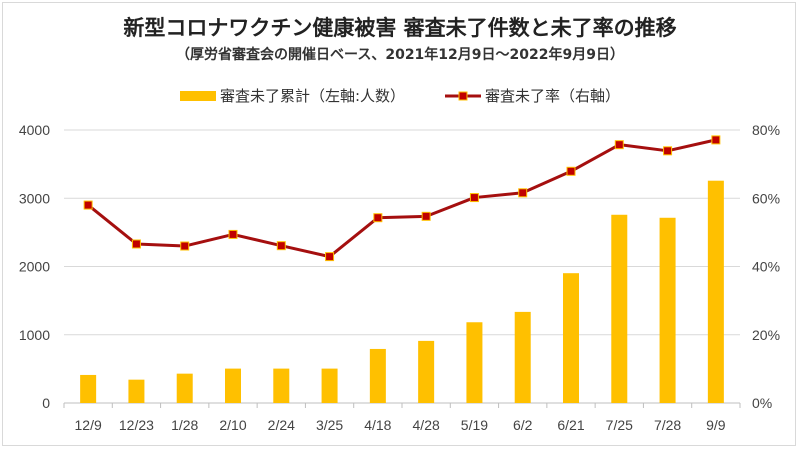 This screenshot has height=450, width=800. Describe the element at coordinates (553, 96) in the screenshot. I see `legend-line-label: 審査未了率（右軸）` at that location.